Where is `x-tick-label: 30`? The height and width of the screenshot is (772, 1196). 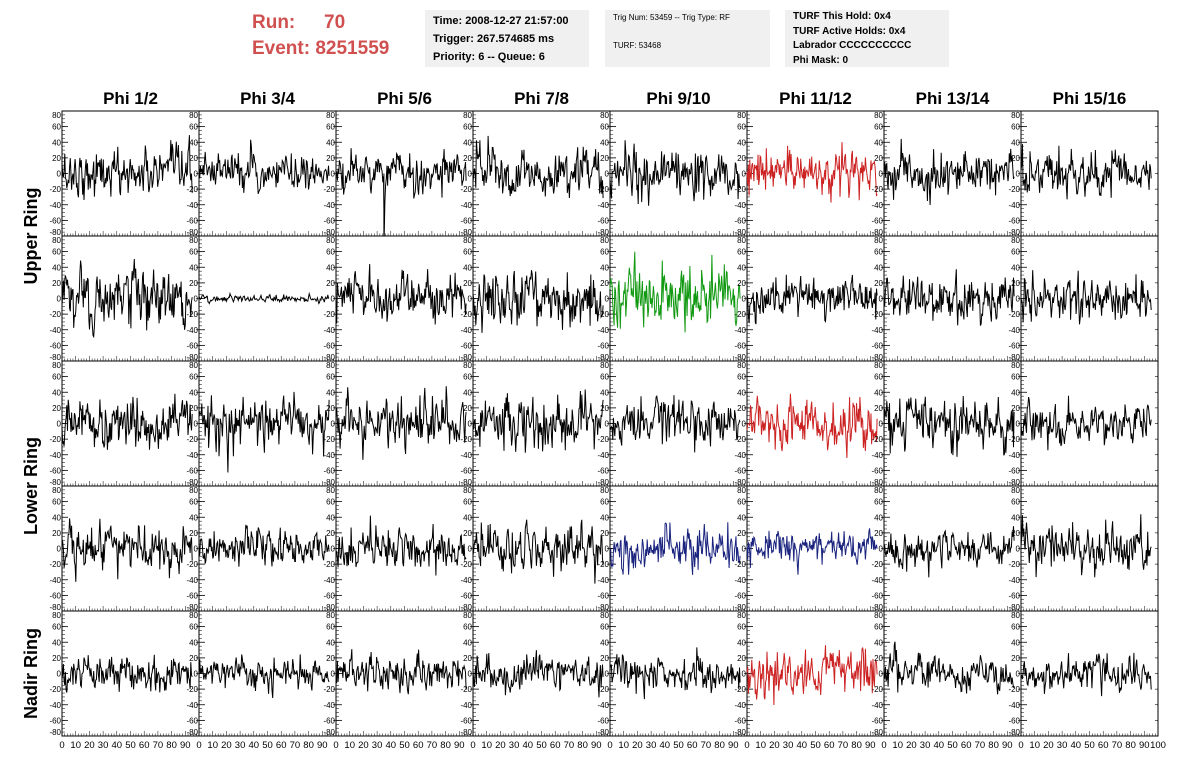 x-tick-label: 30 is located at coordinates (240, 745).